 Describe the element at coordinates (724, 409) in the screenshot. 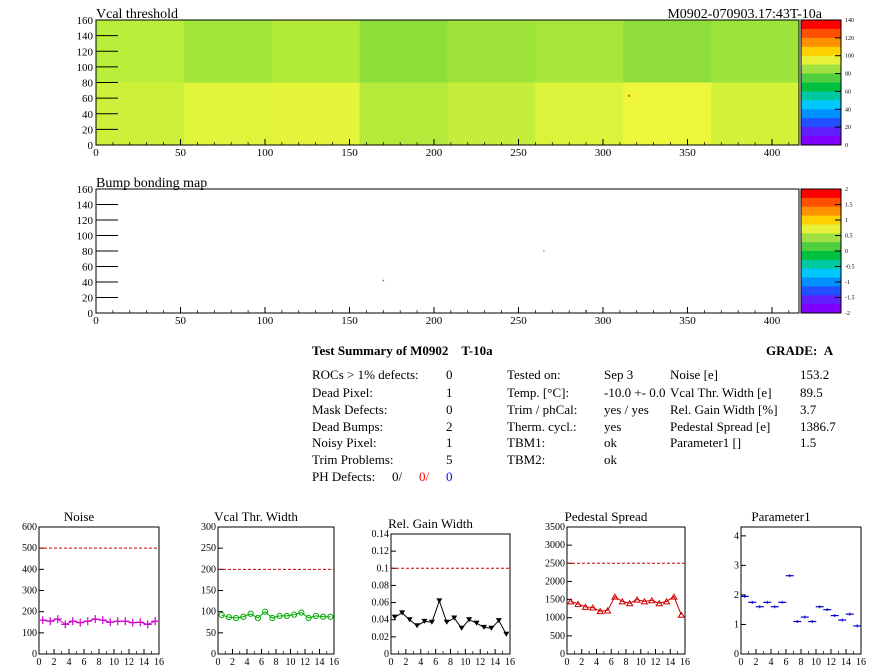

I see `parameter-label: Rel. Gain Width [%]` at that location.